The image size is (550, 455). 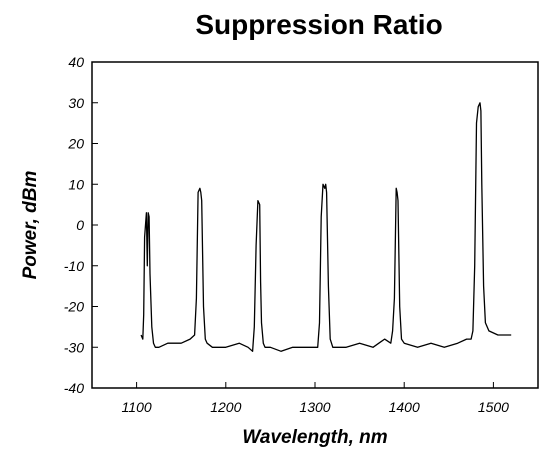 What do you see at coordinates (493, 407) in the screenshot?
I see `x-tick-label: 1500` at bounding box center [493, 407].